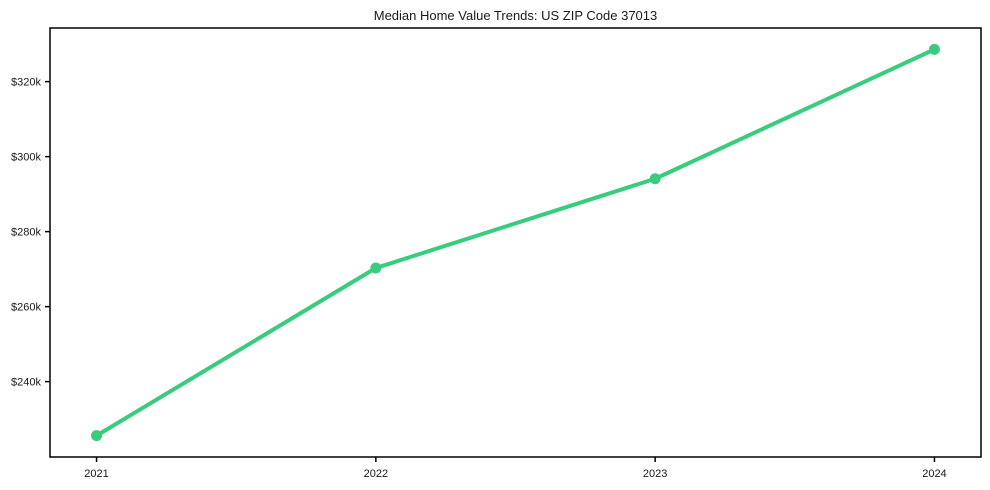 The image size is (990, 490). What do you see at coordinates (97, 436) in the screenshot?
I see `data-point-2021` at bounding box center [97, 436].